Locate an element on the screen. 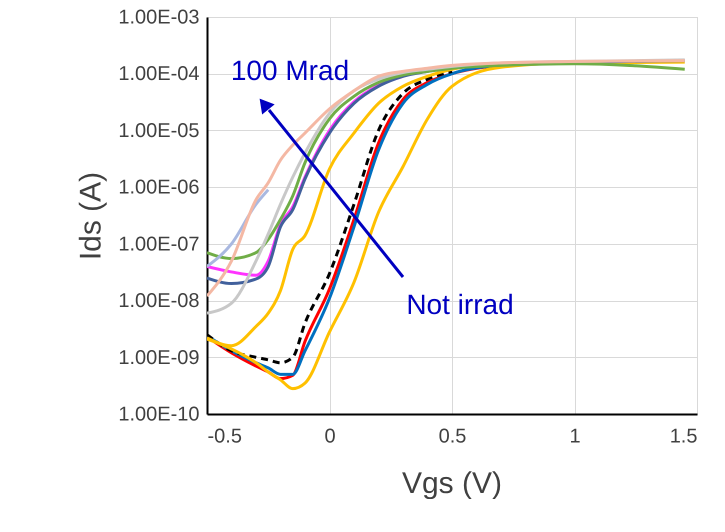  x-tick-label: 1 is located at coordinates (575, 437).